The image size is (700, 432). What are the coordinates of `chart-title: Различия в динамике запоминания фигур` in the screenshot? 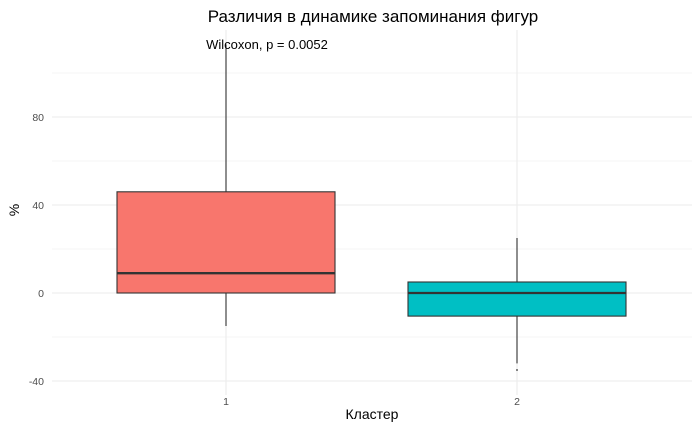 It's located at (373, 16).